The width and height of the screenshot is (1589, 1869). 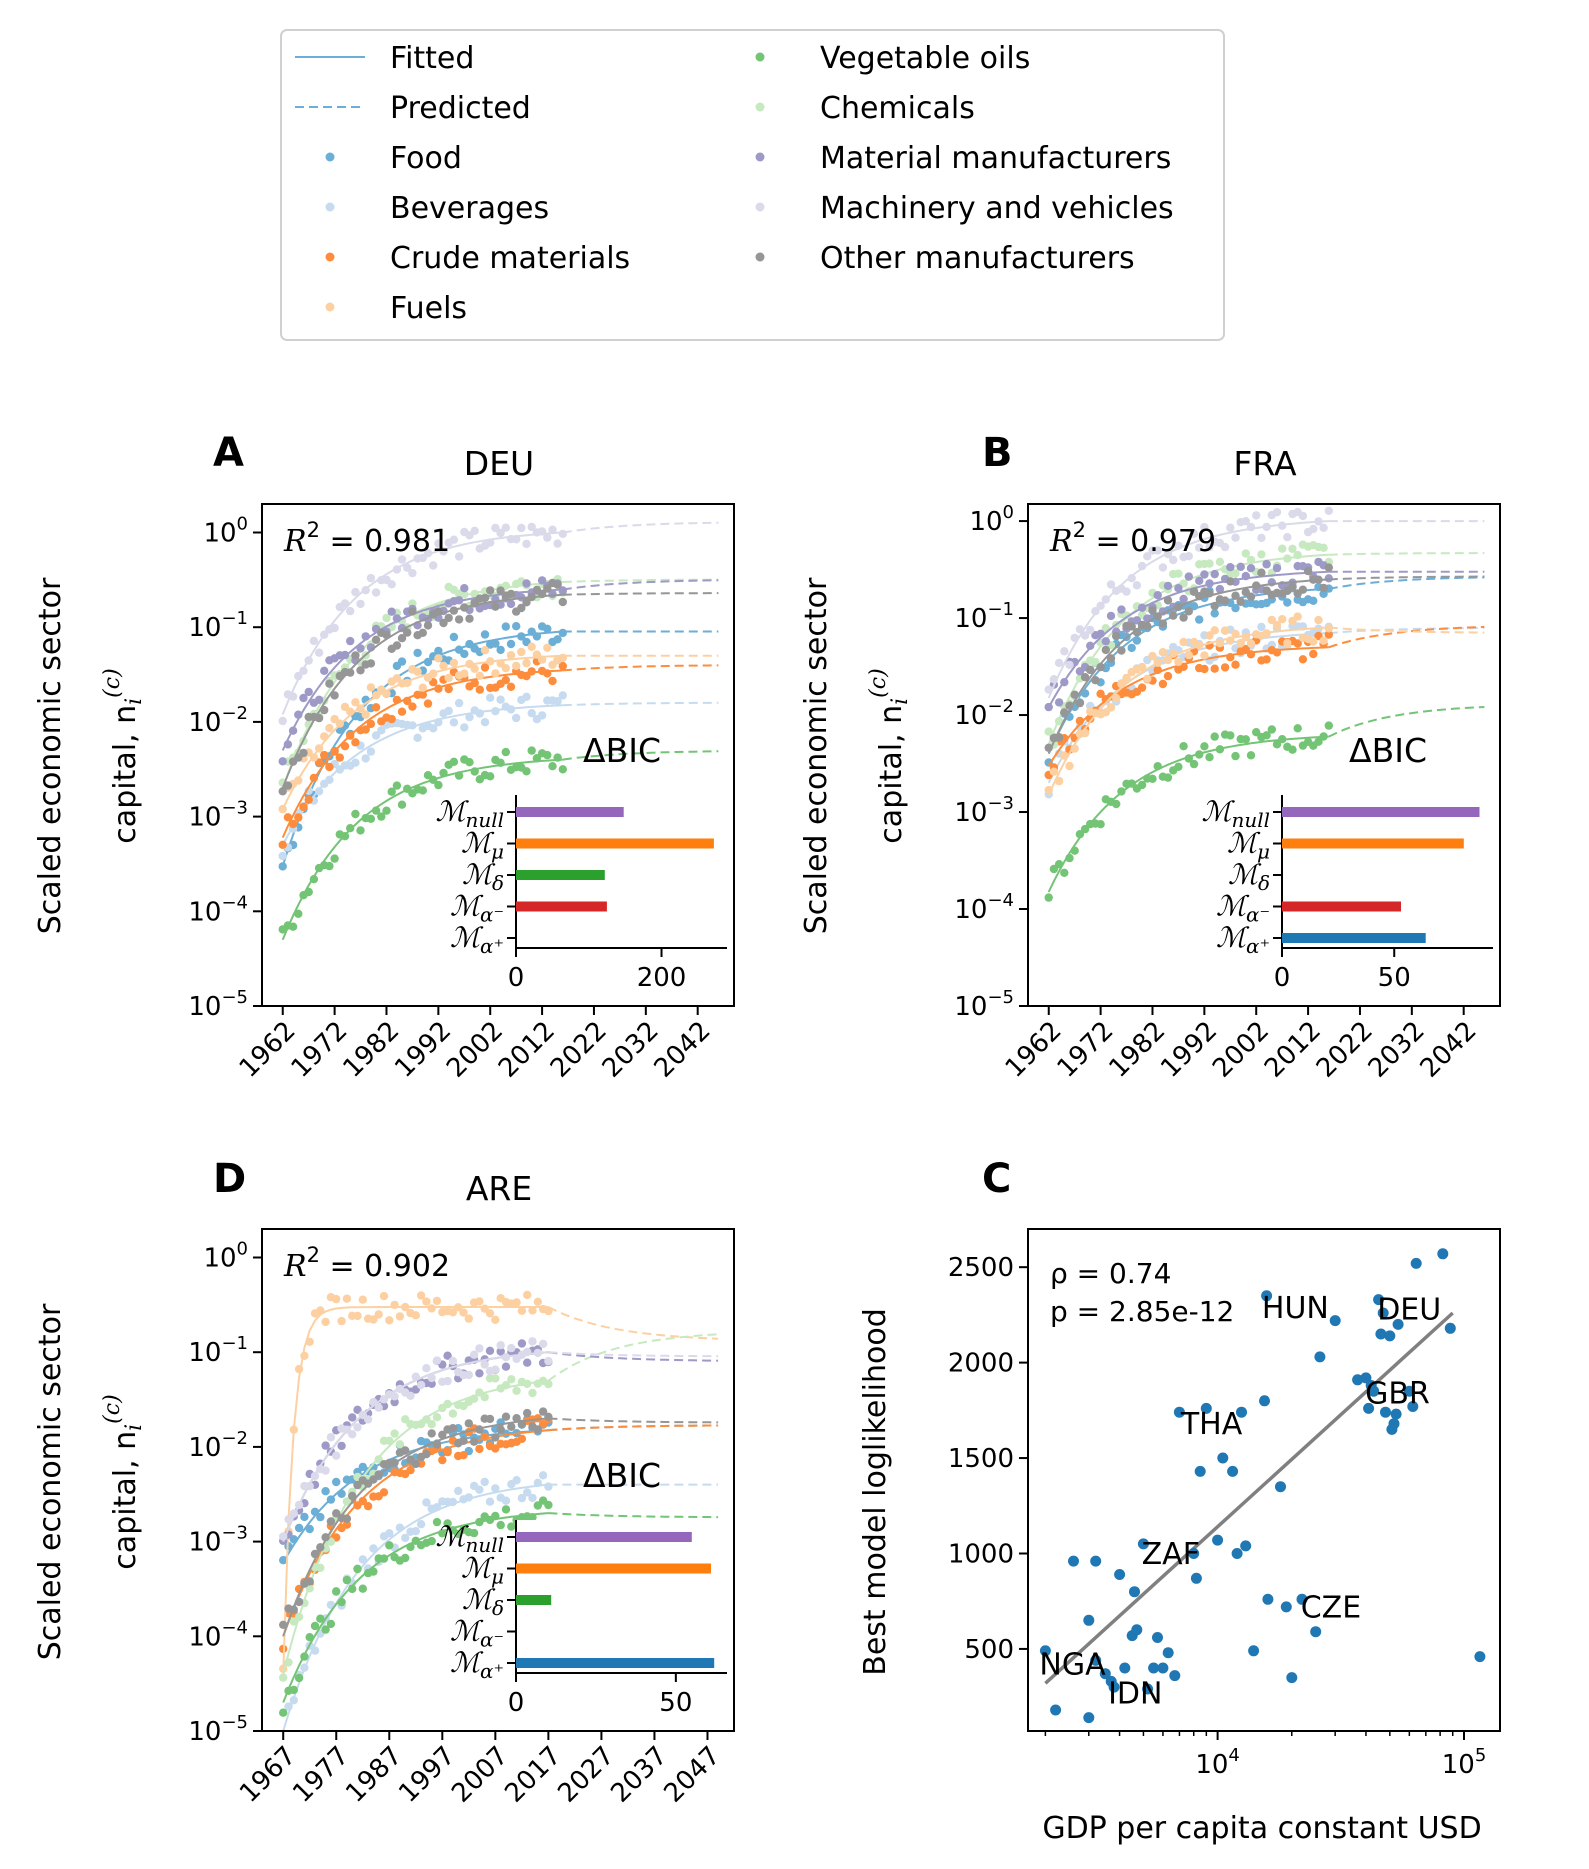 I want to click on x-tick-label: 2002, so click(x=475, y=1050).